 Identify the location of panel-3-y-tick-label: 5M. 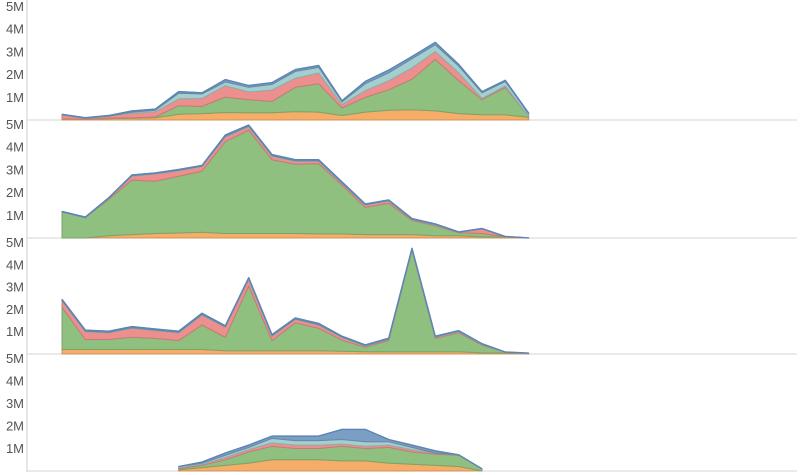
(15, 242).